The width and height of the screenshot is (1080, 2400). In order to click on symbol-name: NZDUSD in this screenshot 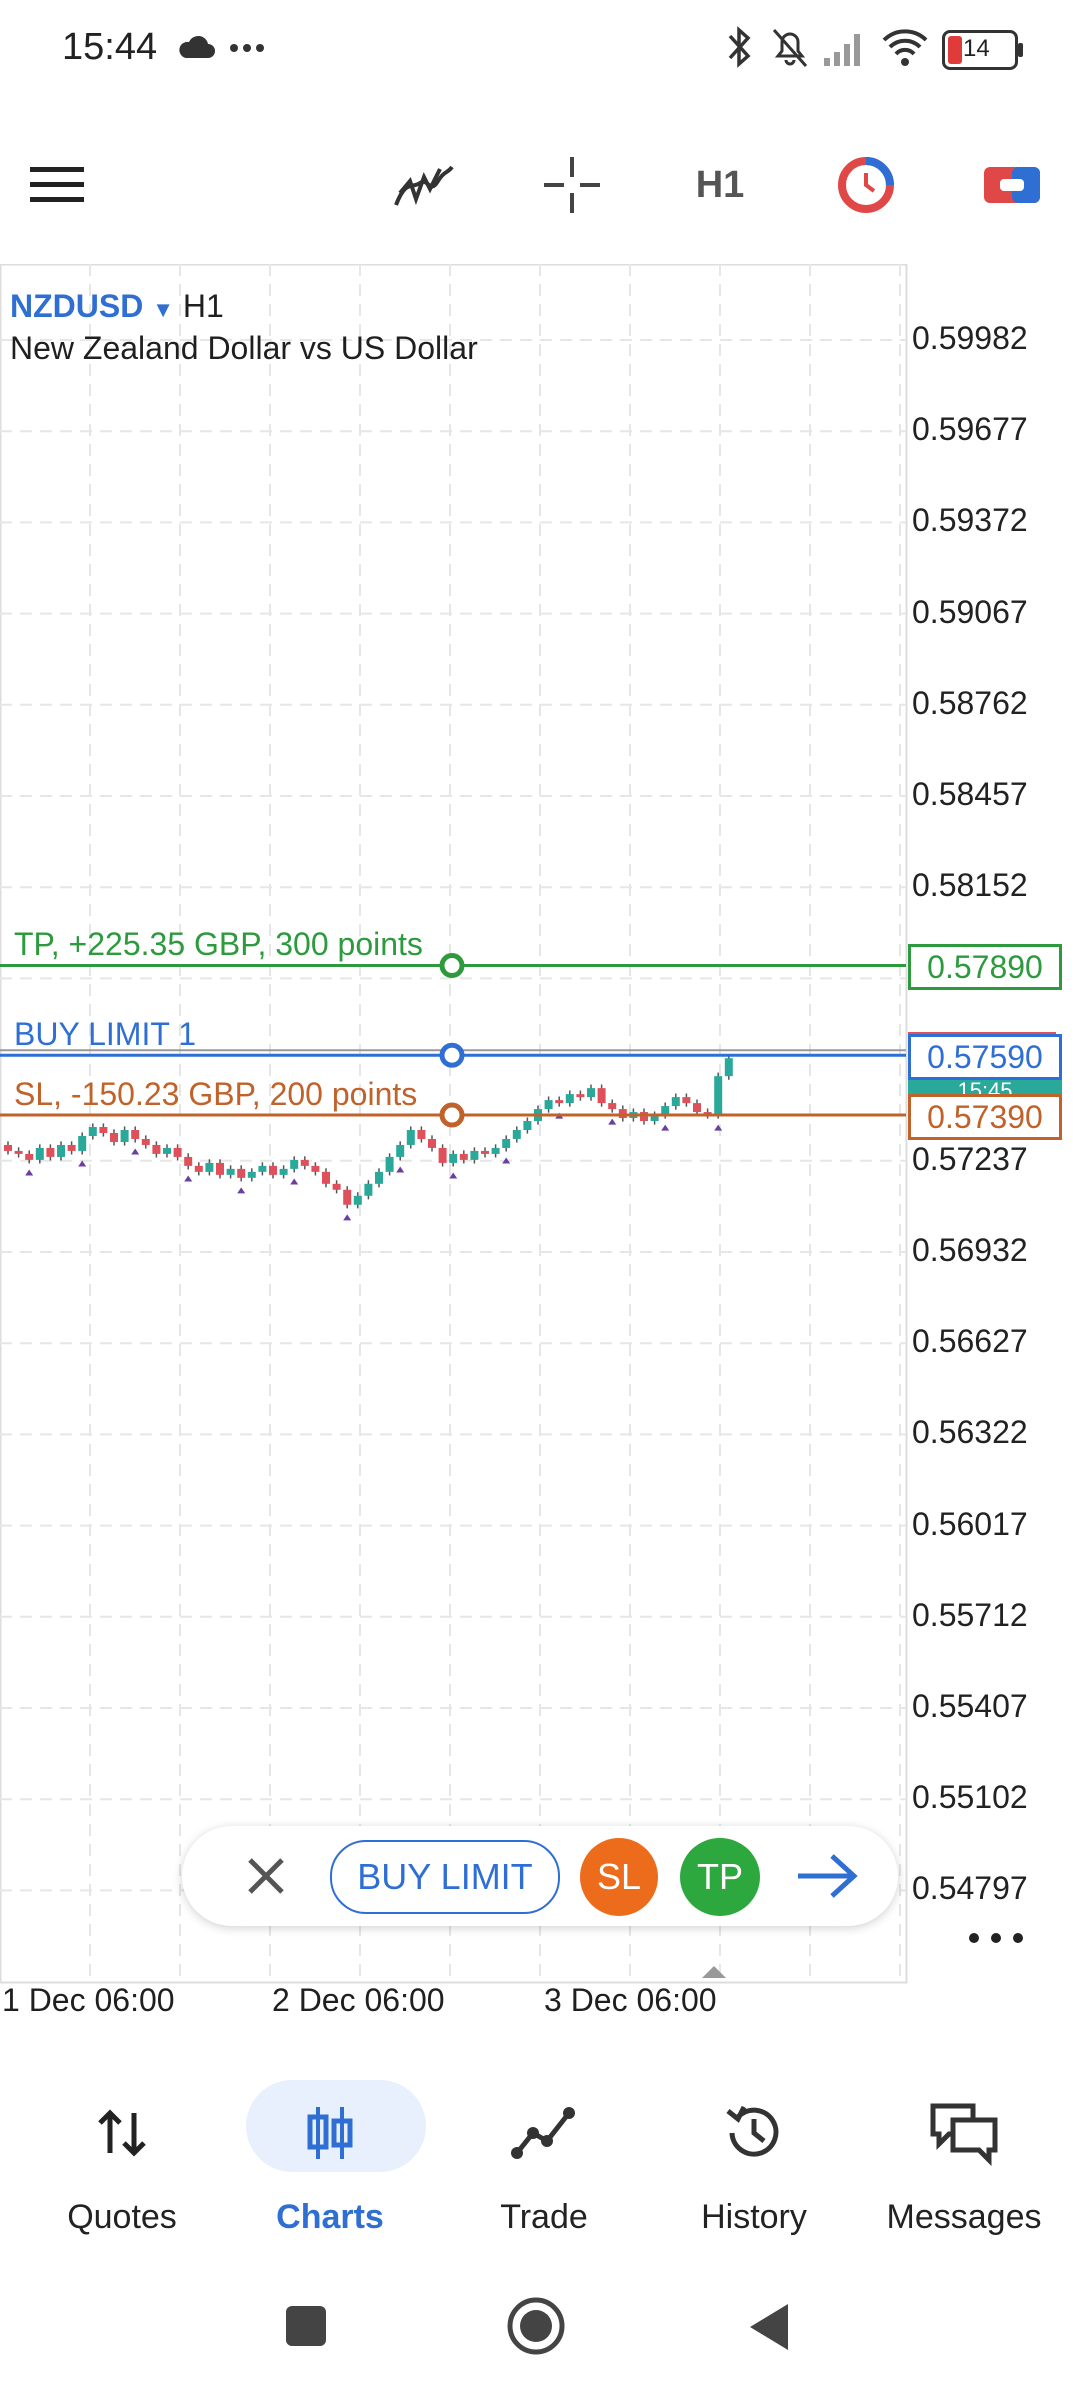, I will do `click(77, 306)`.